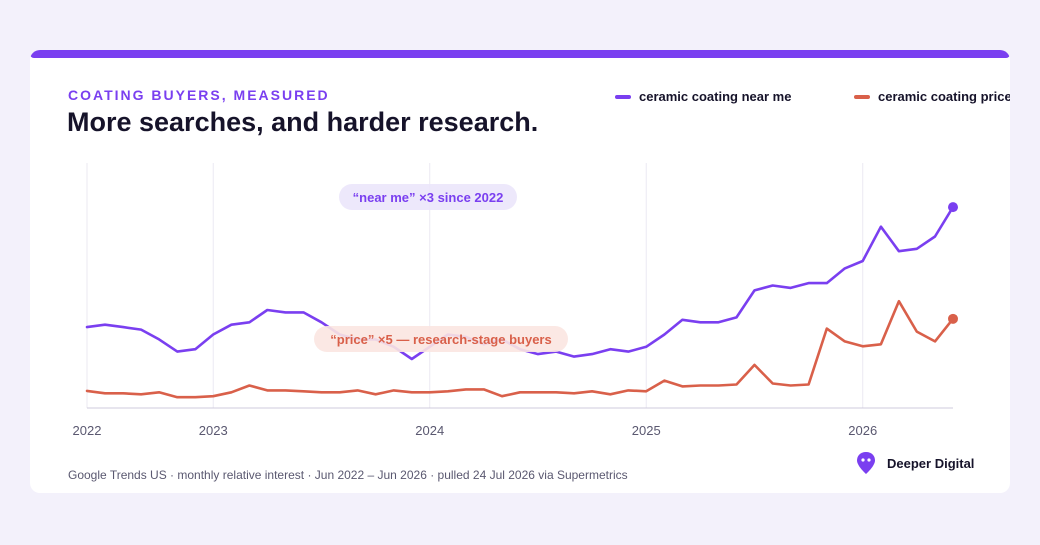 This screenshot has height=545, width=1040. Describe the element at coordinates (87, 430) in the screenshot. I see `x-tick-label: 2022` at that location.